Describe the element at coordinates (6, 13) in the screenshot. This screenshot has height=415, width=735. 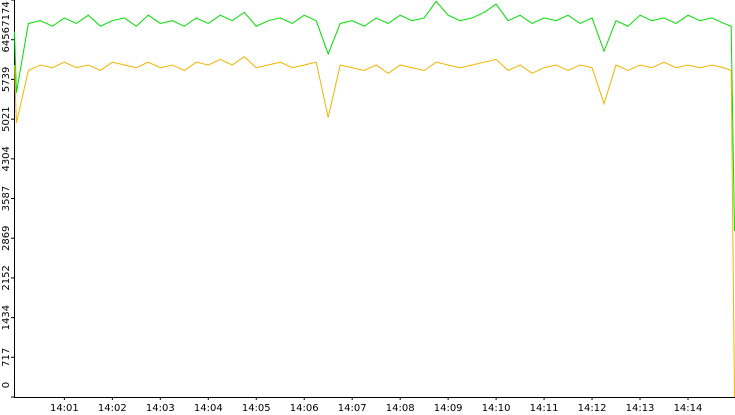
I see `y-tick-label: 7174` at that location.